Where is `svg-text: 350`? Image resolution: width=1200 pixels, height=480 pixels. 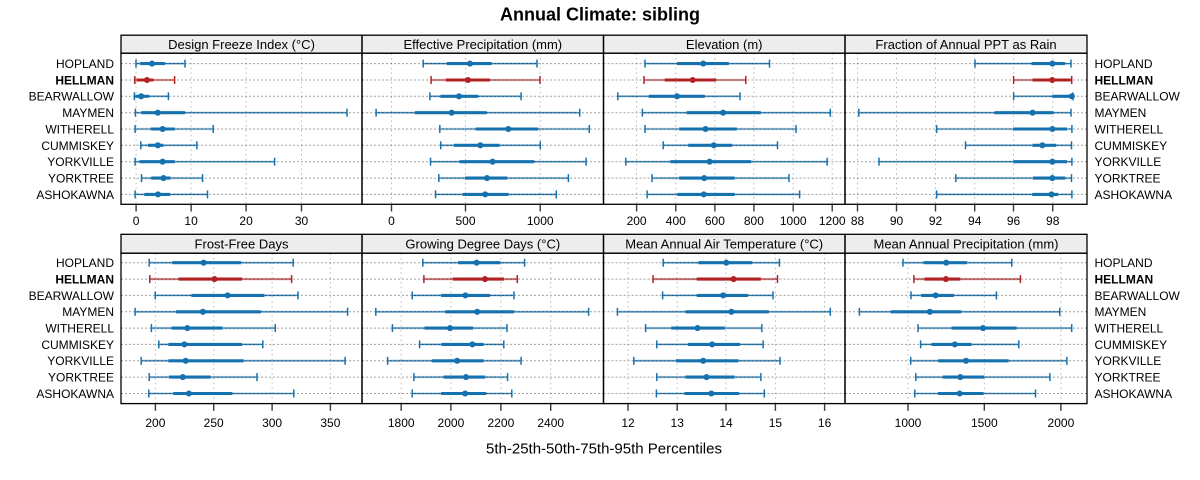 svg-text: 350 is located at coordinates (330, 423).